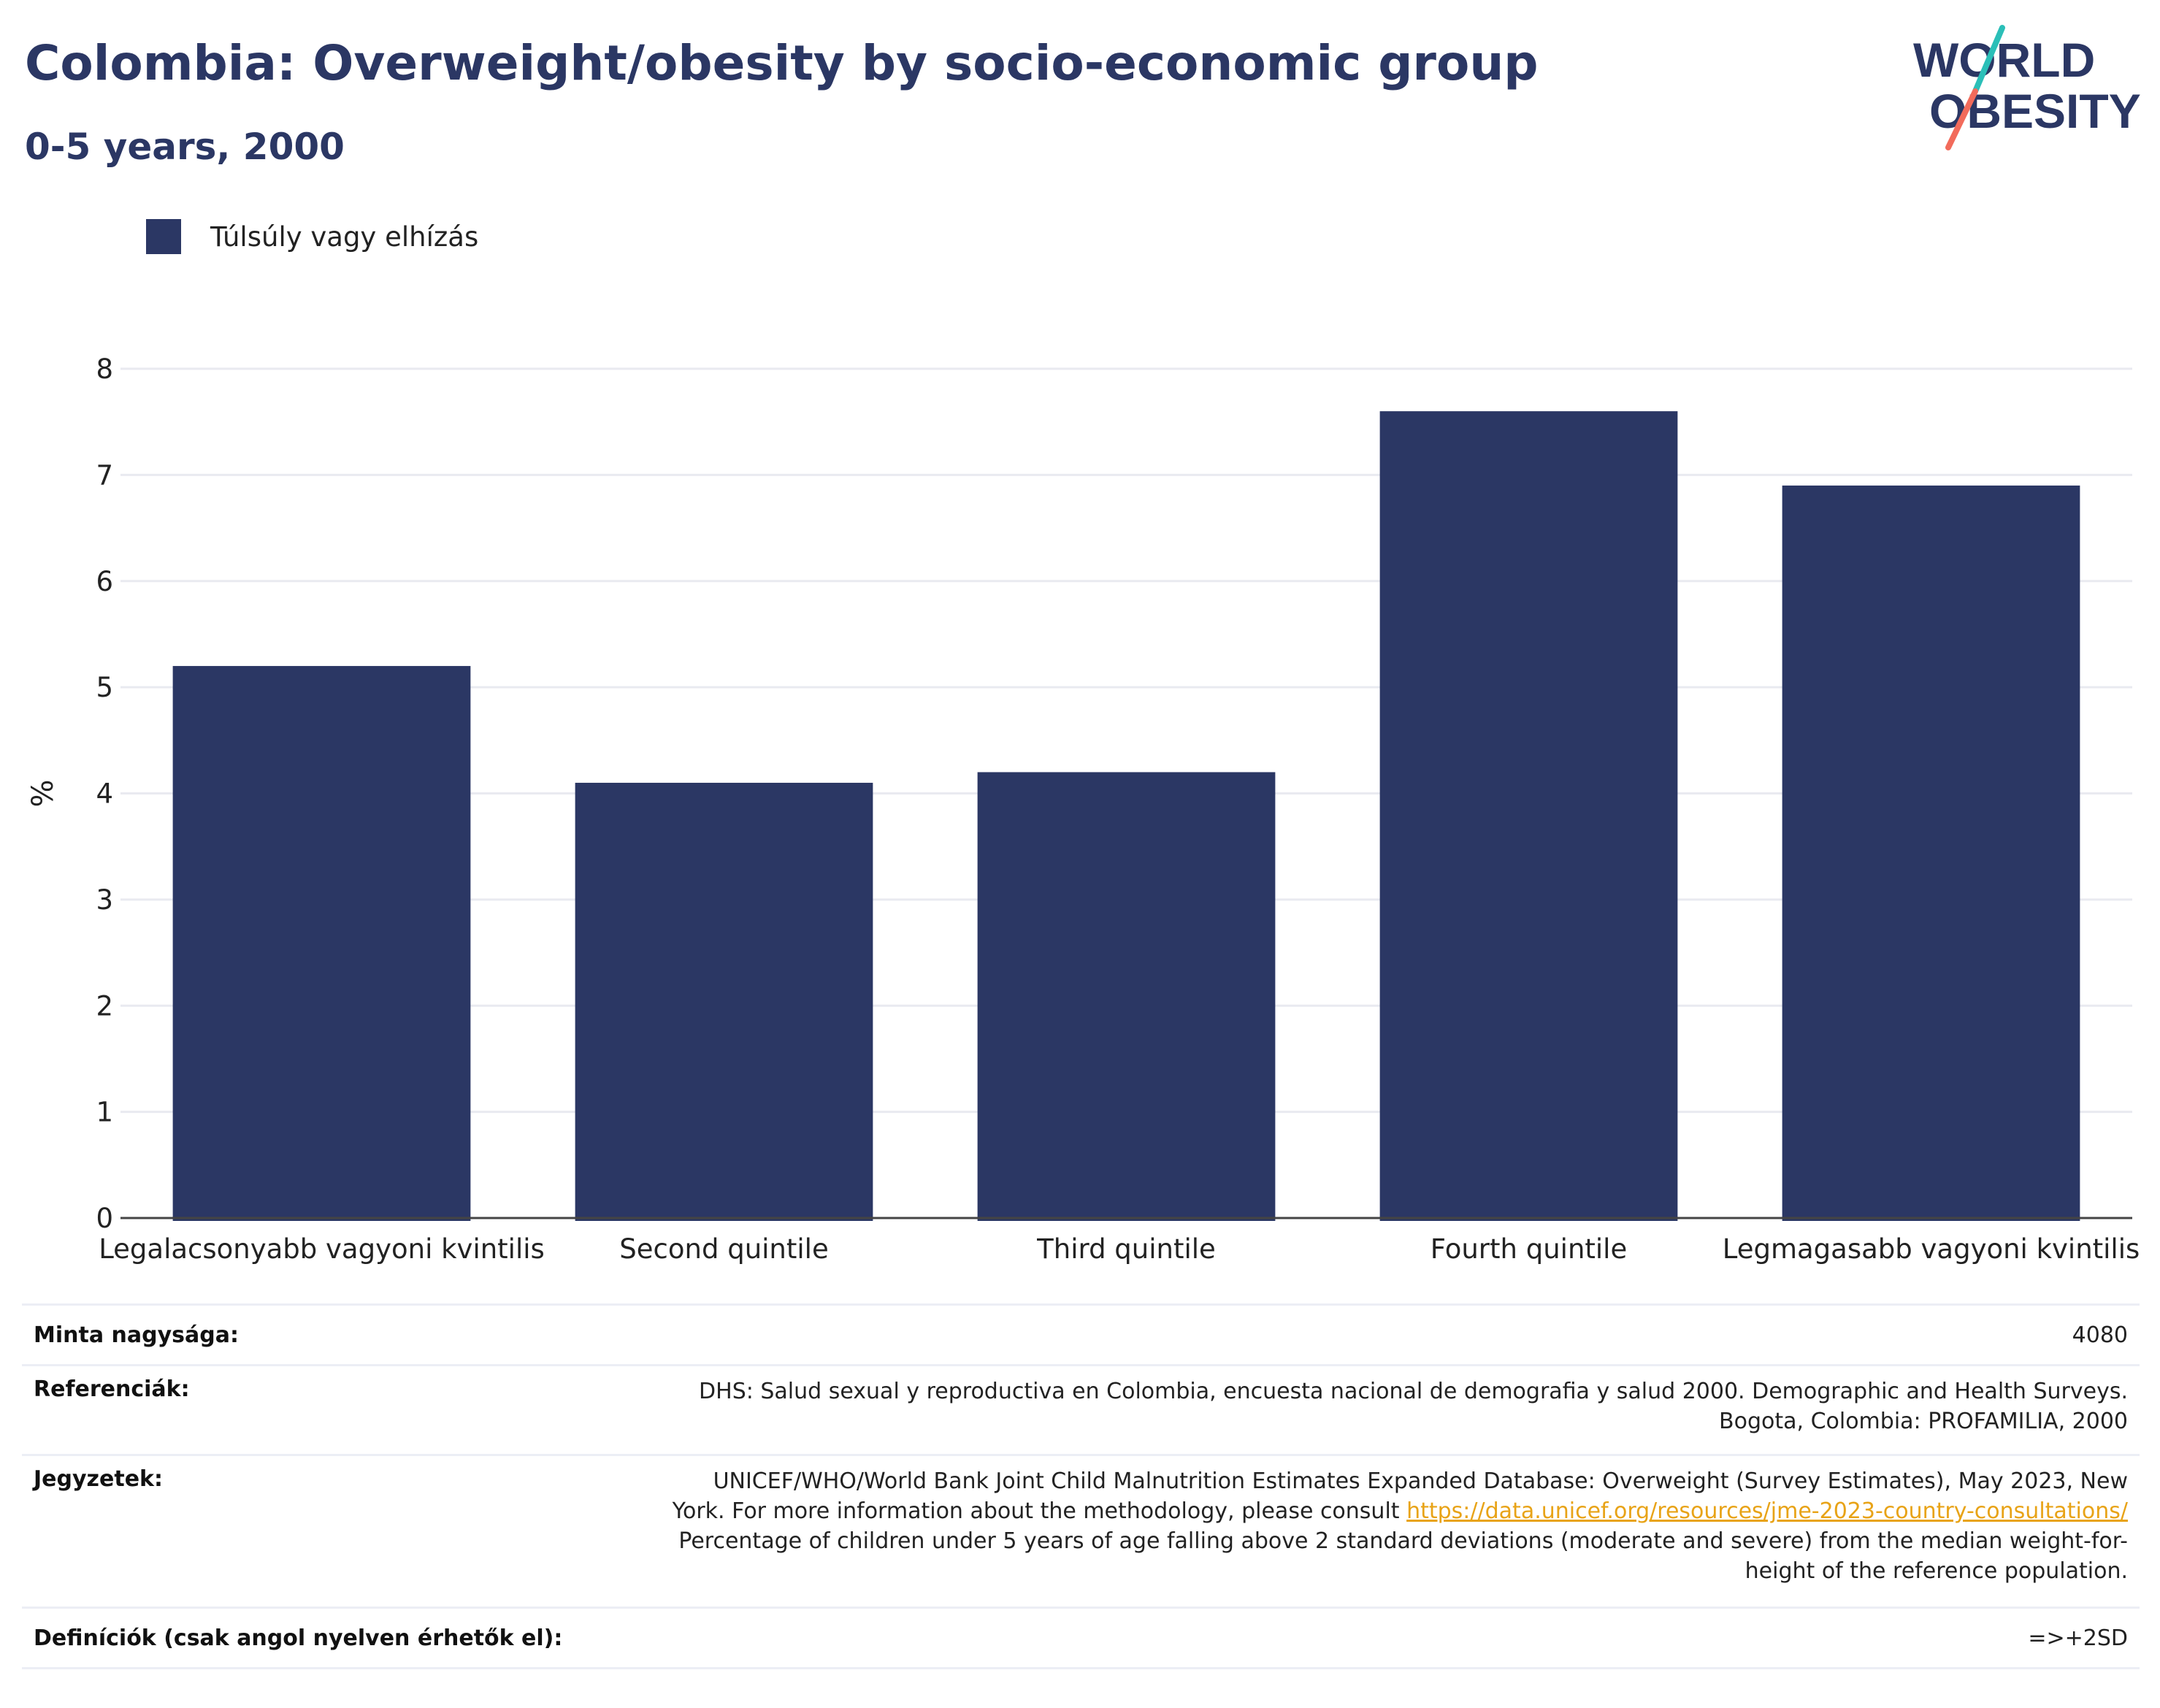  What do you see at coordinates (1931, 1249) in the screenshot?
I see `x-tick-label: Legmagasabb vagyoni kvintilis` at bounding box center [1931, 1249].